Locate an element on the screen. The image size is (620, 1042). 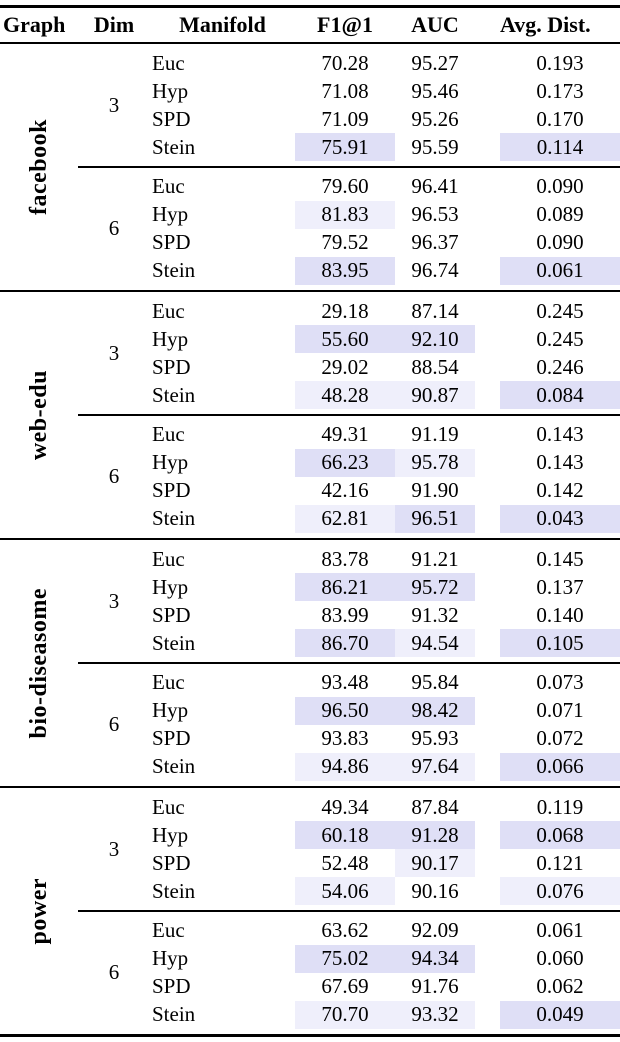
metric-cell-auc-value: 95.59 is located at coordinates (435, 146).